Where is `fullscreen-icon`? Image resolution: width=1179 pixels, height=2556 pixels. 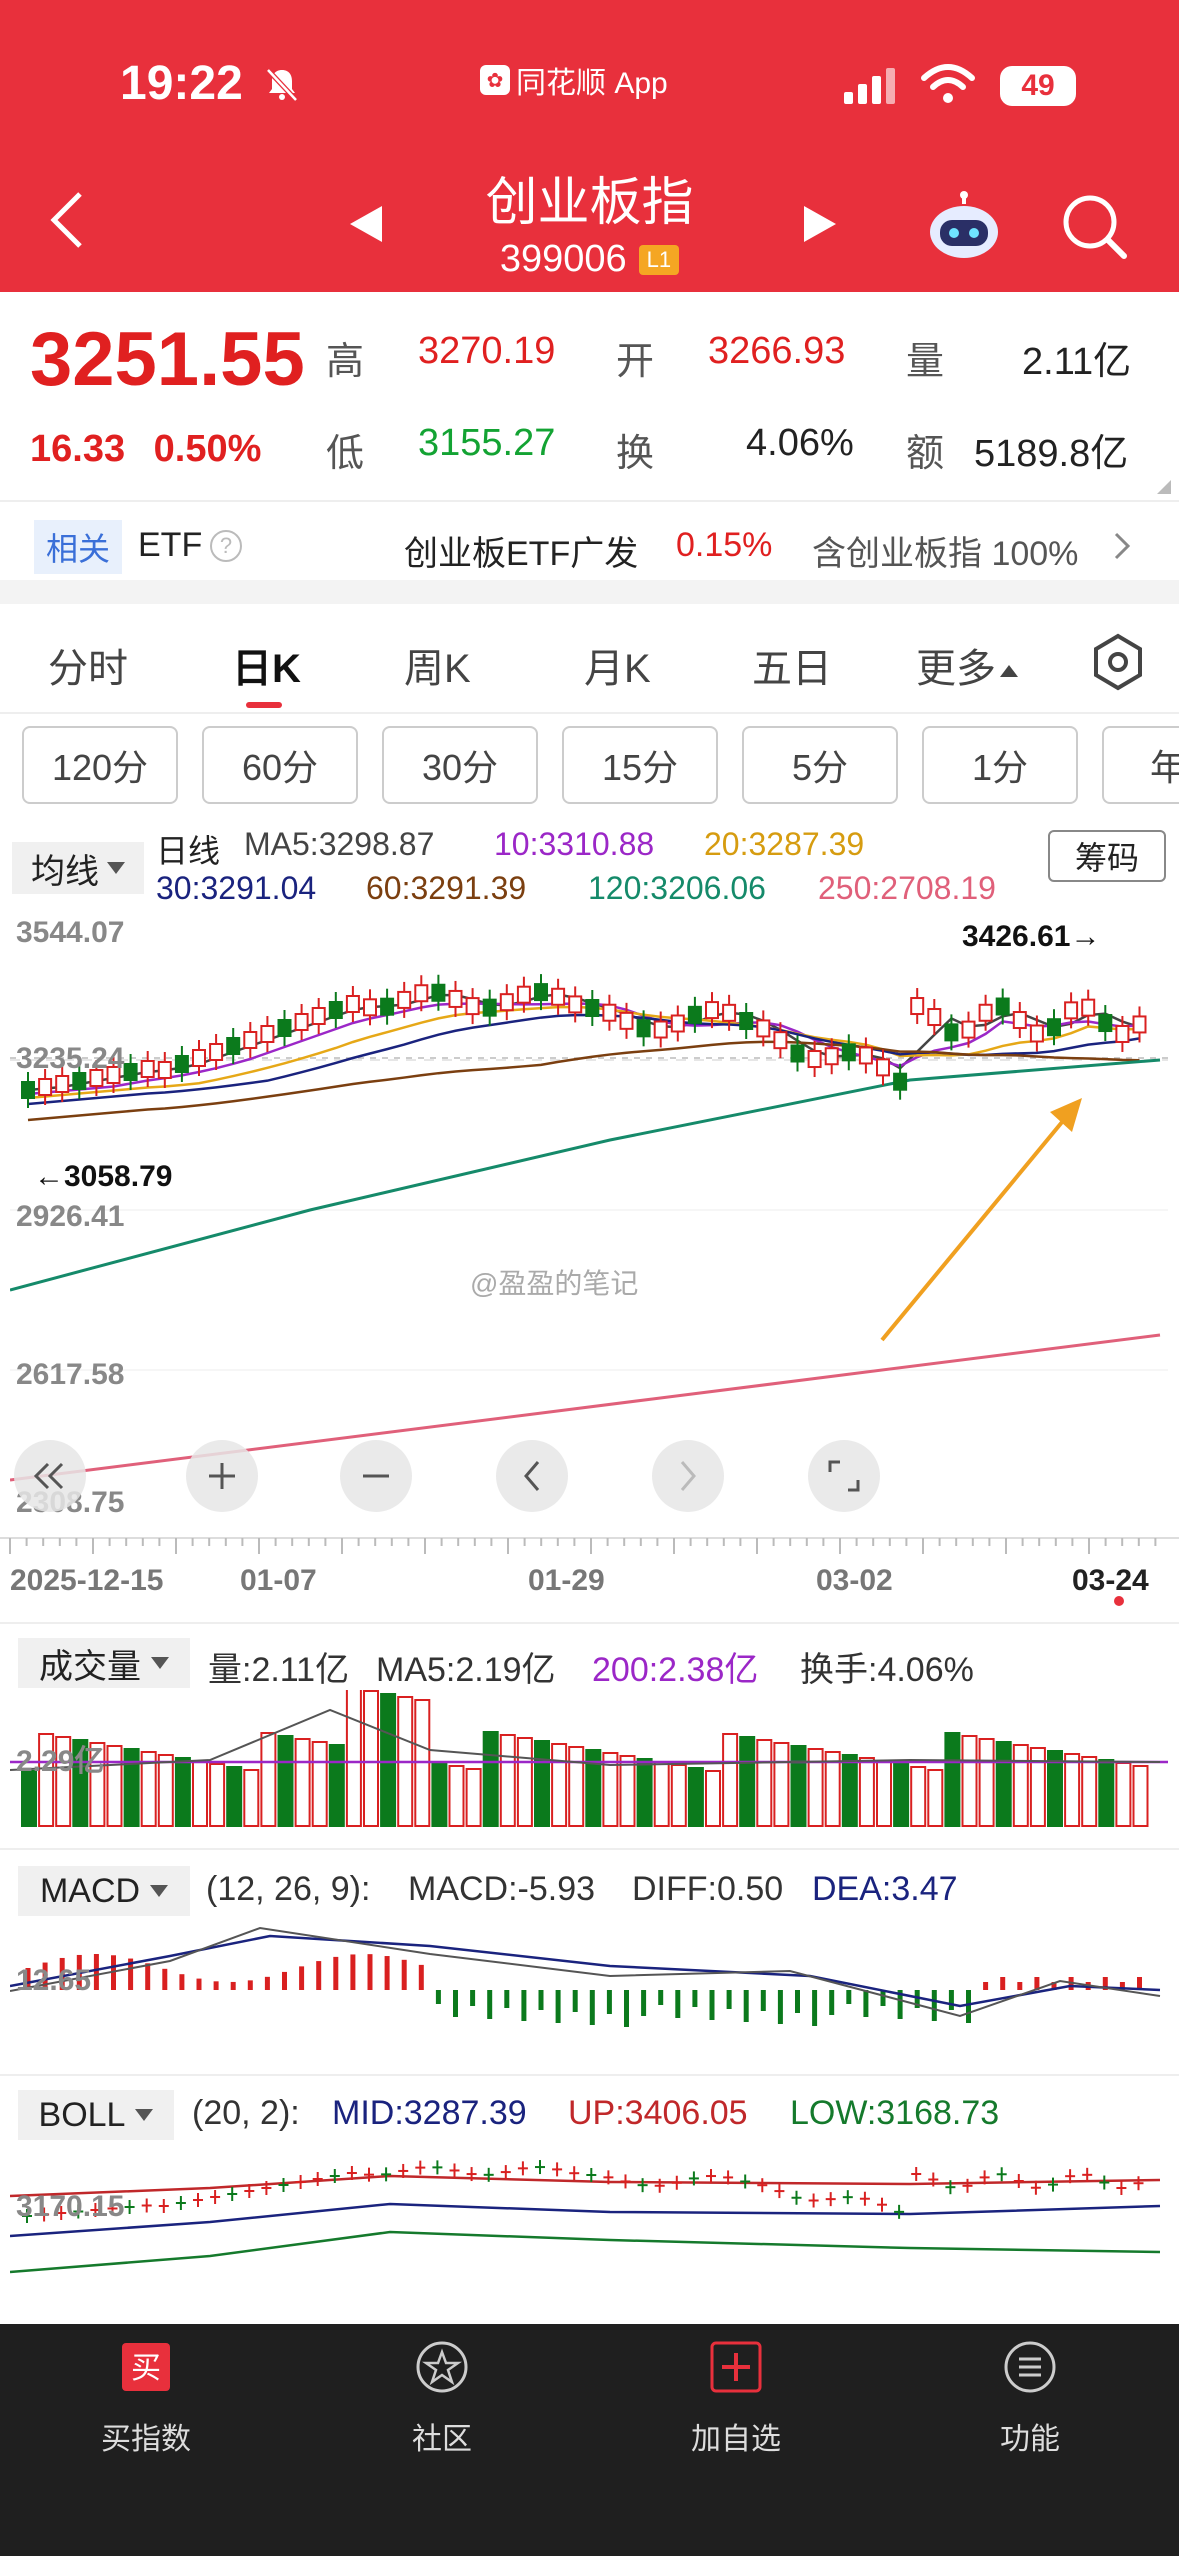
fullscreen-icon is located at coordinates (844, 1476).